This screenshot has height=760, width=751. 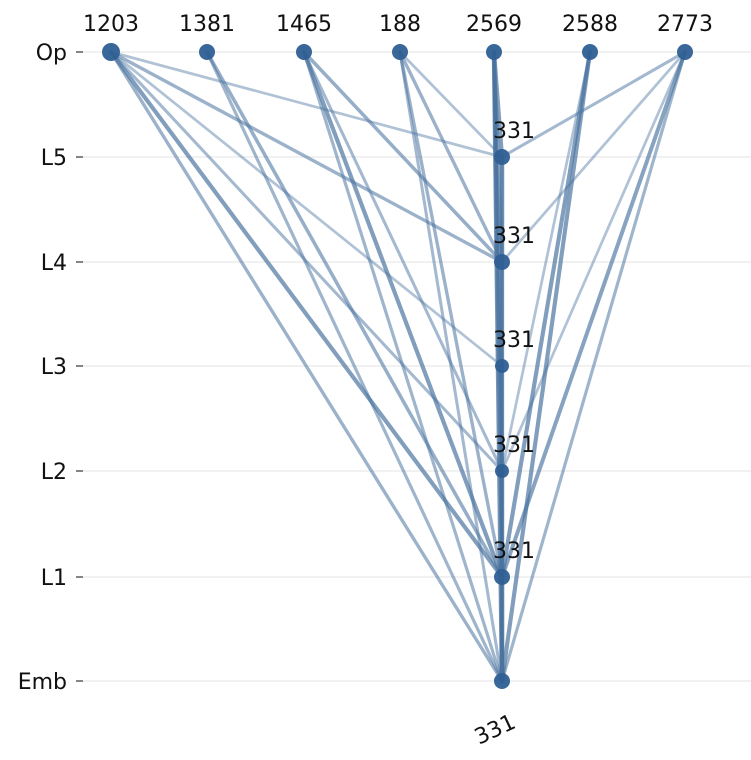 What do you see at coordinates (54, 367) in the screenshot?
I see `ytick-label-l3: L3` at bounding box center [54, 367].